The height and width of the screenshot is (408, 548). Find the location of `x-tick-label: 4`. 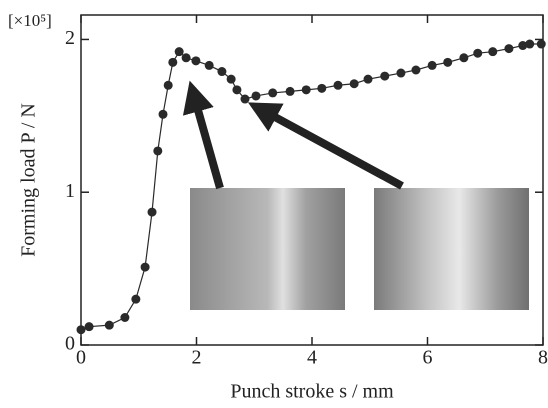

x-tick-label: 4 is located at coordinates (312, 358).